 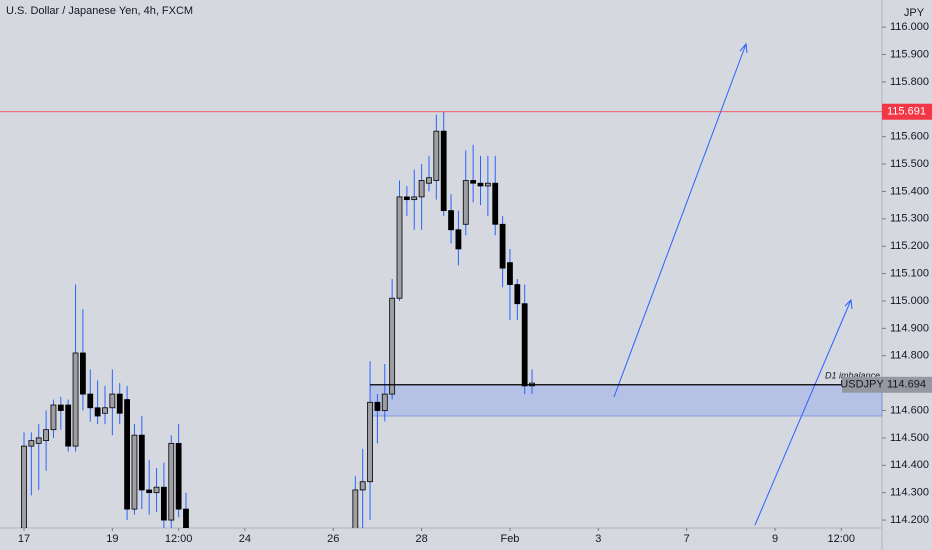 I want to click on y-tick-label: 115.600, so click(x=909, y=137).